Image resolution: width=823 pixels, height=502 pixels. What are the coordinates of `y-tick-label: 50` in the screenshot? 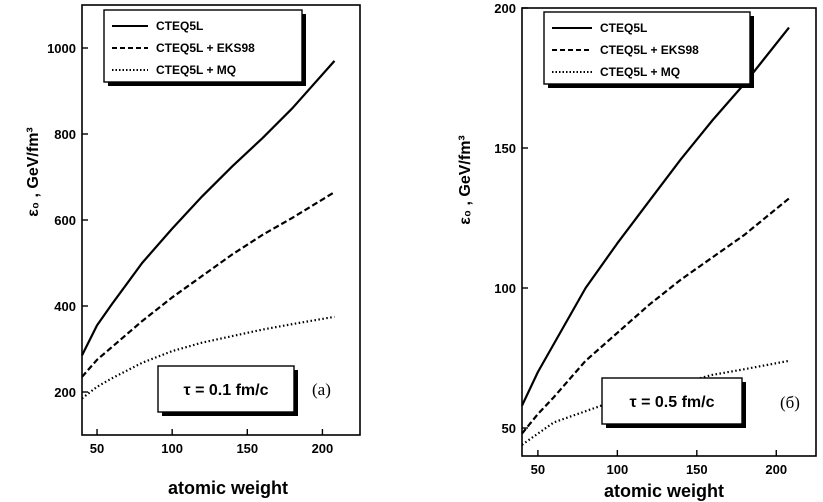 It's located at (509, 428).